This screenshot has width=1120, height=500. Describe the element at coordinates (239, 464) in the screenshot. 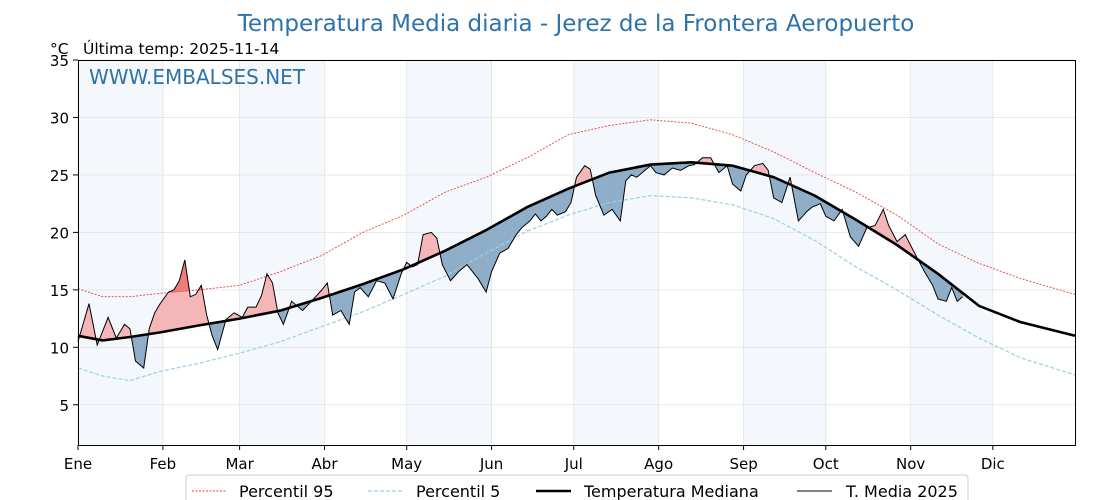

I see `x-tick-label: Mar` at that location.